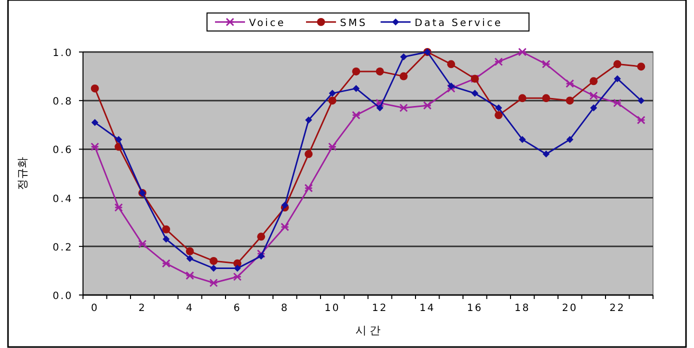  What do you see at coordinates (23, 173) in the screenshot?
I see `y-axis-title: 정규화` at bounding box center [23, 173].